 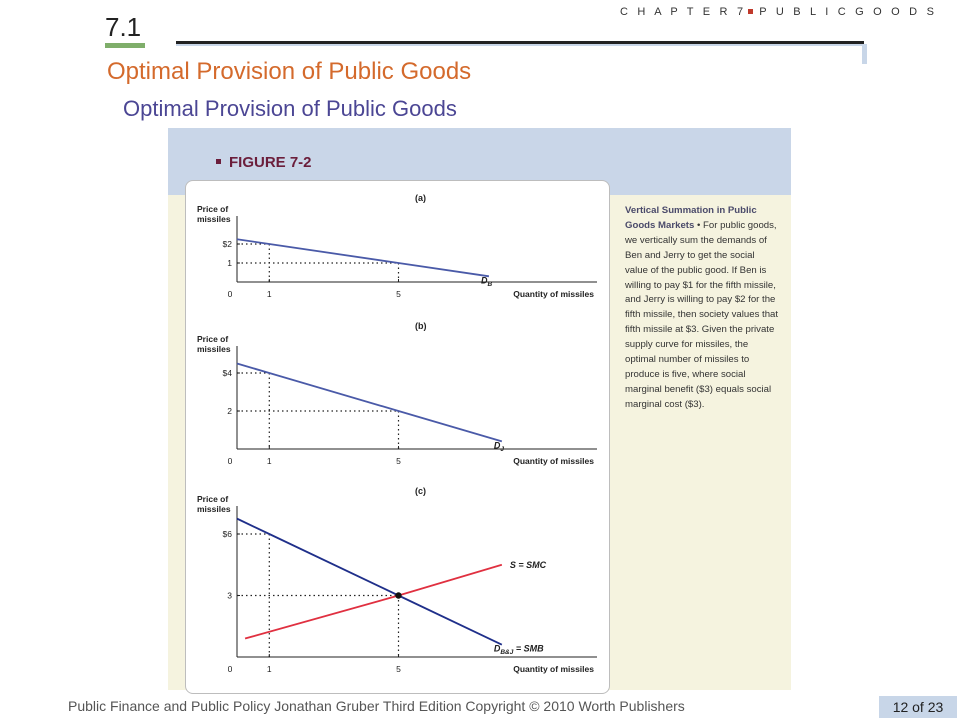 What do you see at coordinates (228, 244) in the screenshot?
I see `y-tick-label: $2` at bounding box center [228, 244].